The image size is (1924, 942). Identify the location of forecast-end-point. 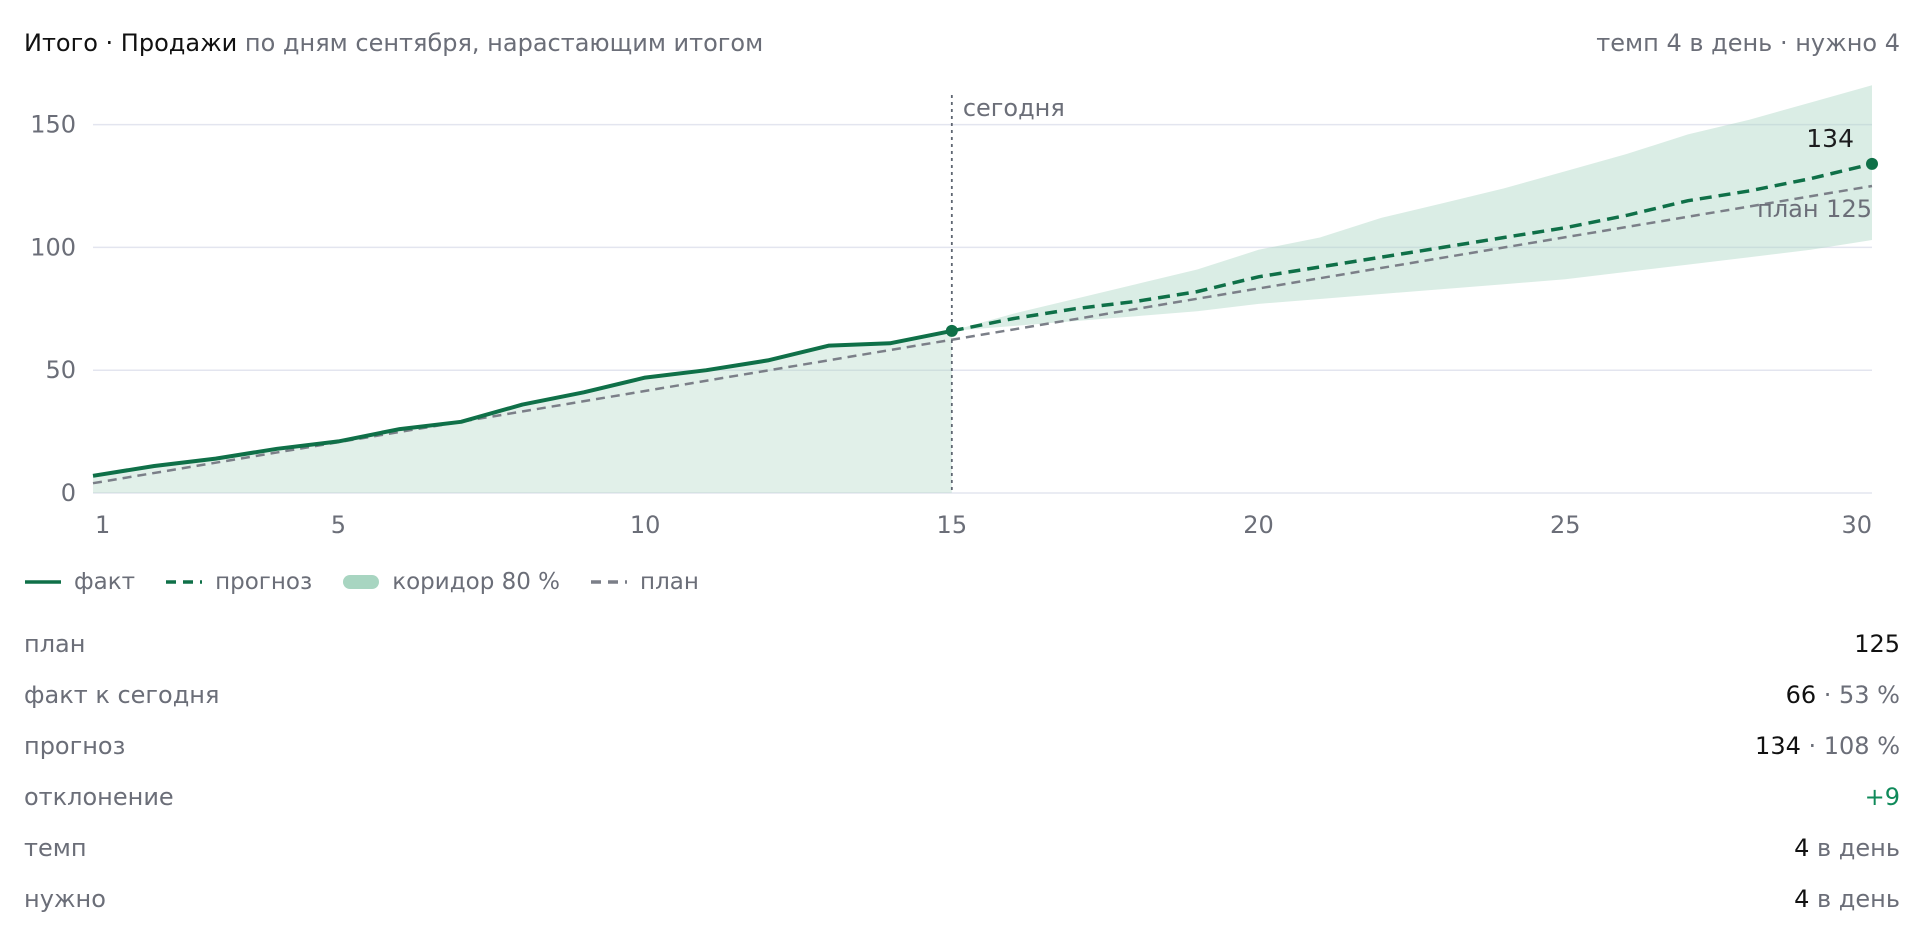
(1872, 163).